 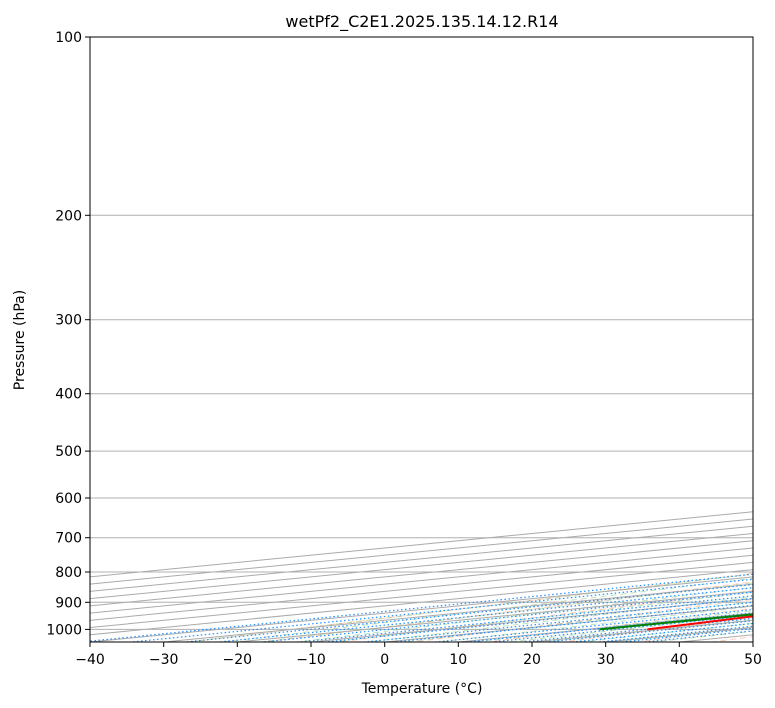 I want to click on x-tick-label: −30, so click(x=164, y=660).